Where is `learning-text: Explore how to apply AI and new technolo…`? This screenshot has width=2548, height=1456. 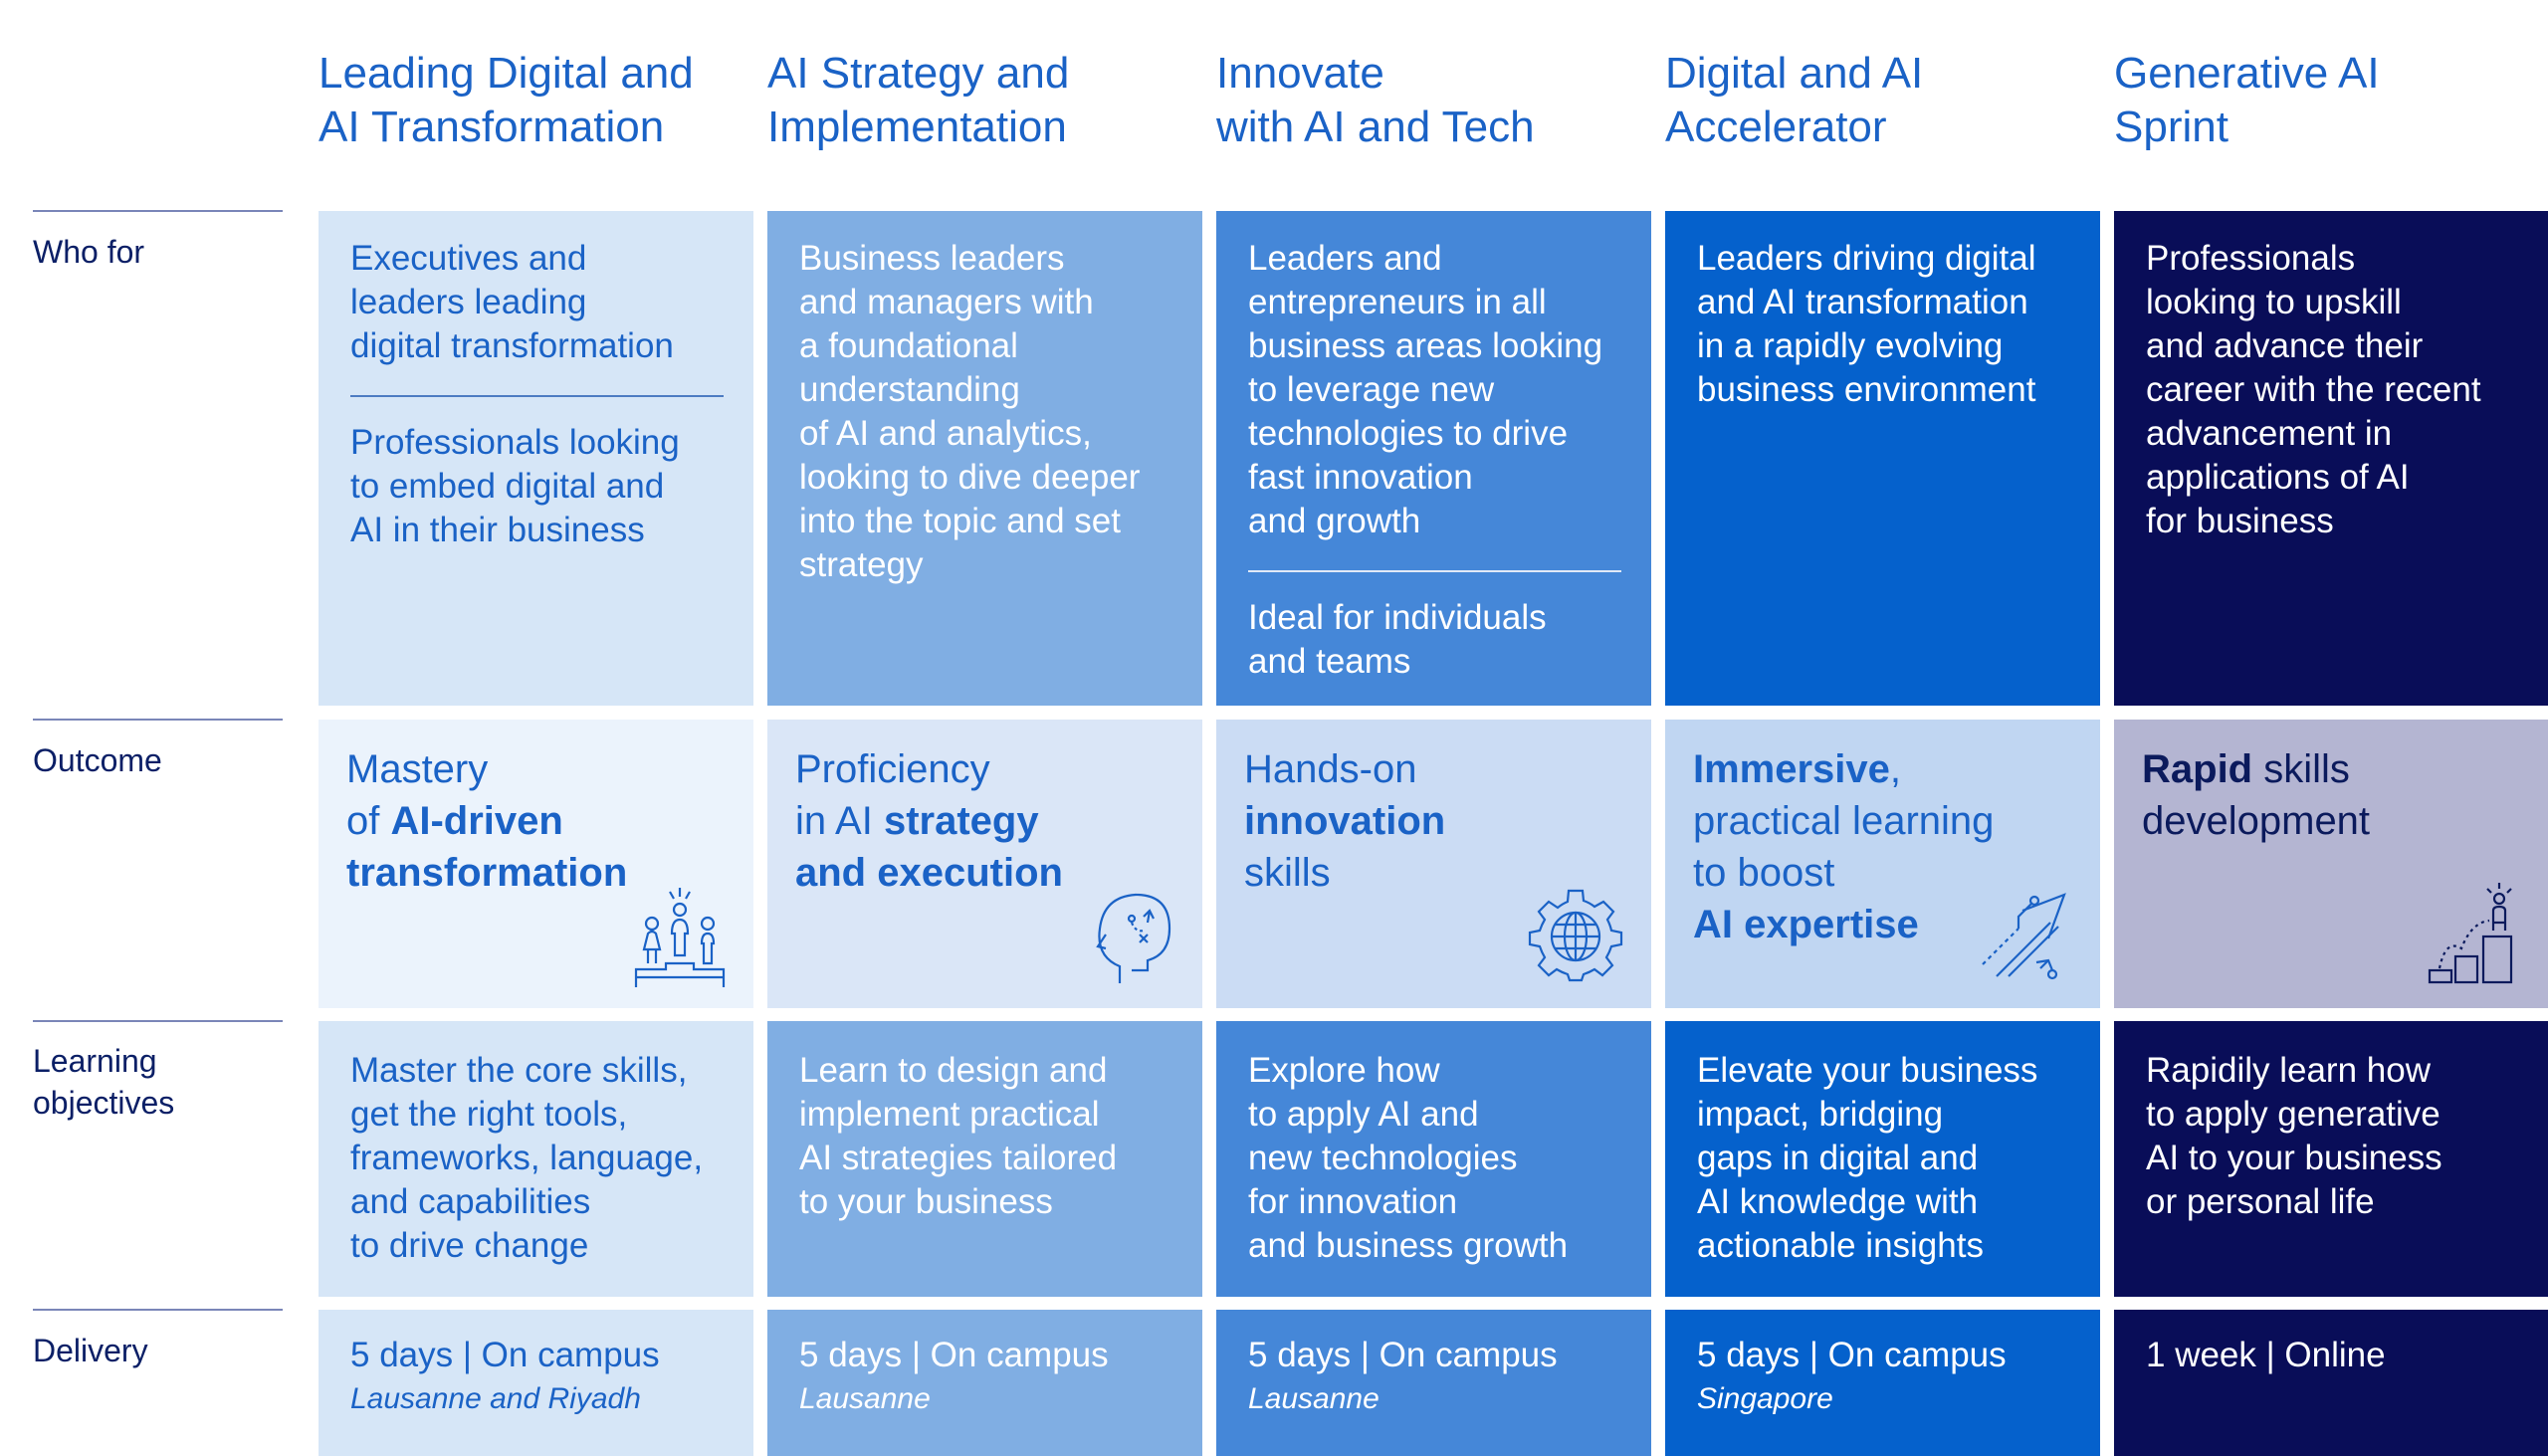 learning-text: Explore how to apply AI and new technolo… is located at coordinates (1408, 1158).